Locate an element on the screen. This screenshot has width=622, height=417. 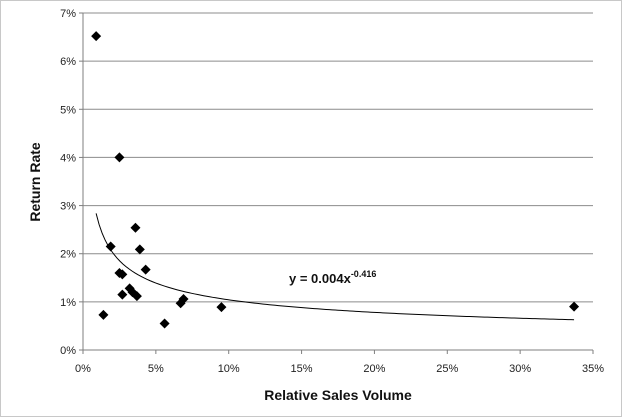
y-tick-label: 0% is located at coordinates (68, 351).